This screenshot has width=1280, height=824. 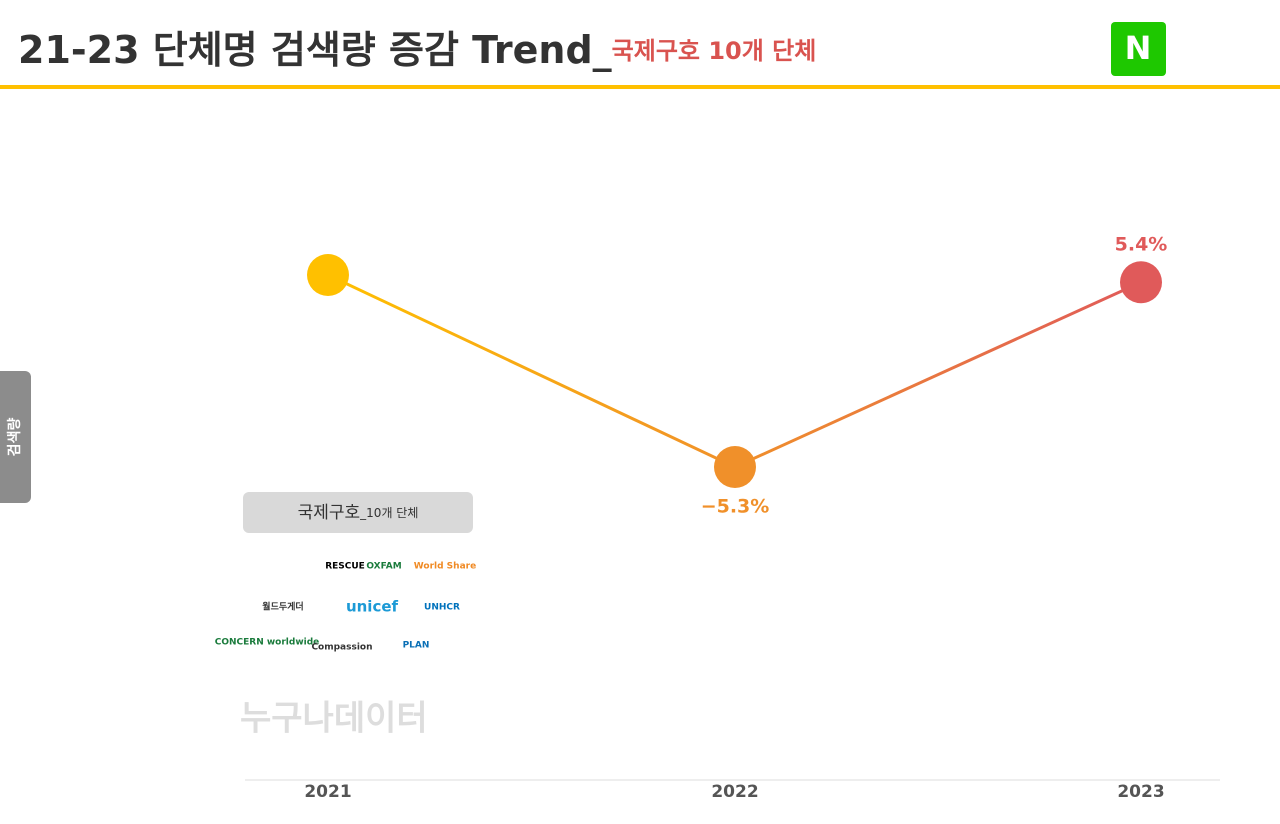 I want to click on logo: 월드두게더, so click(x=282, y=607).